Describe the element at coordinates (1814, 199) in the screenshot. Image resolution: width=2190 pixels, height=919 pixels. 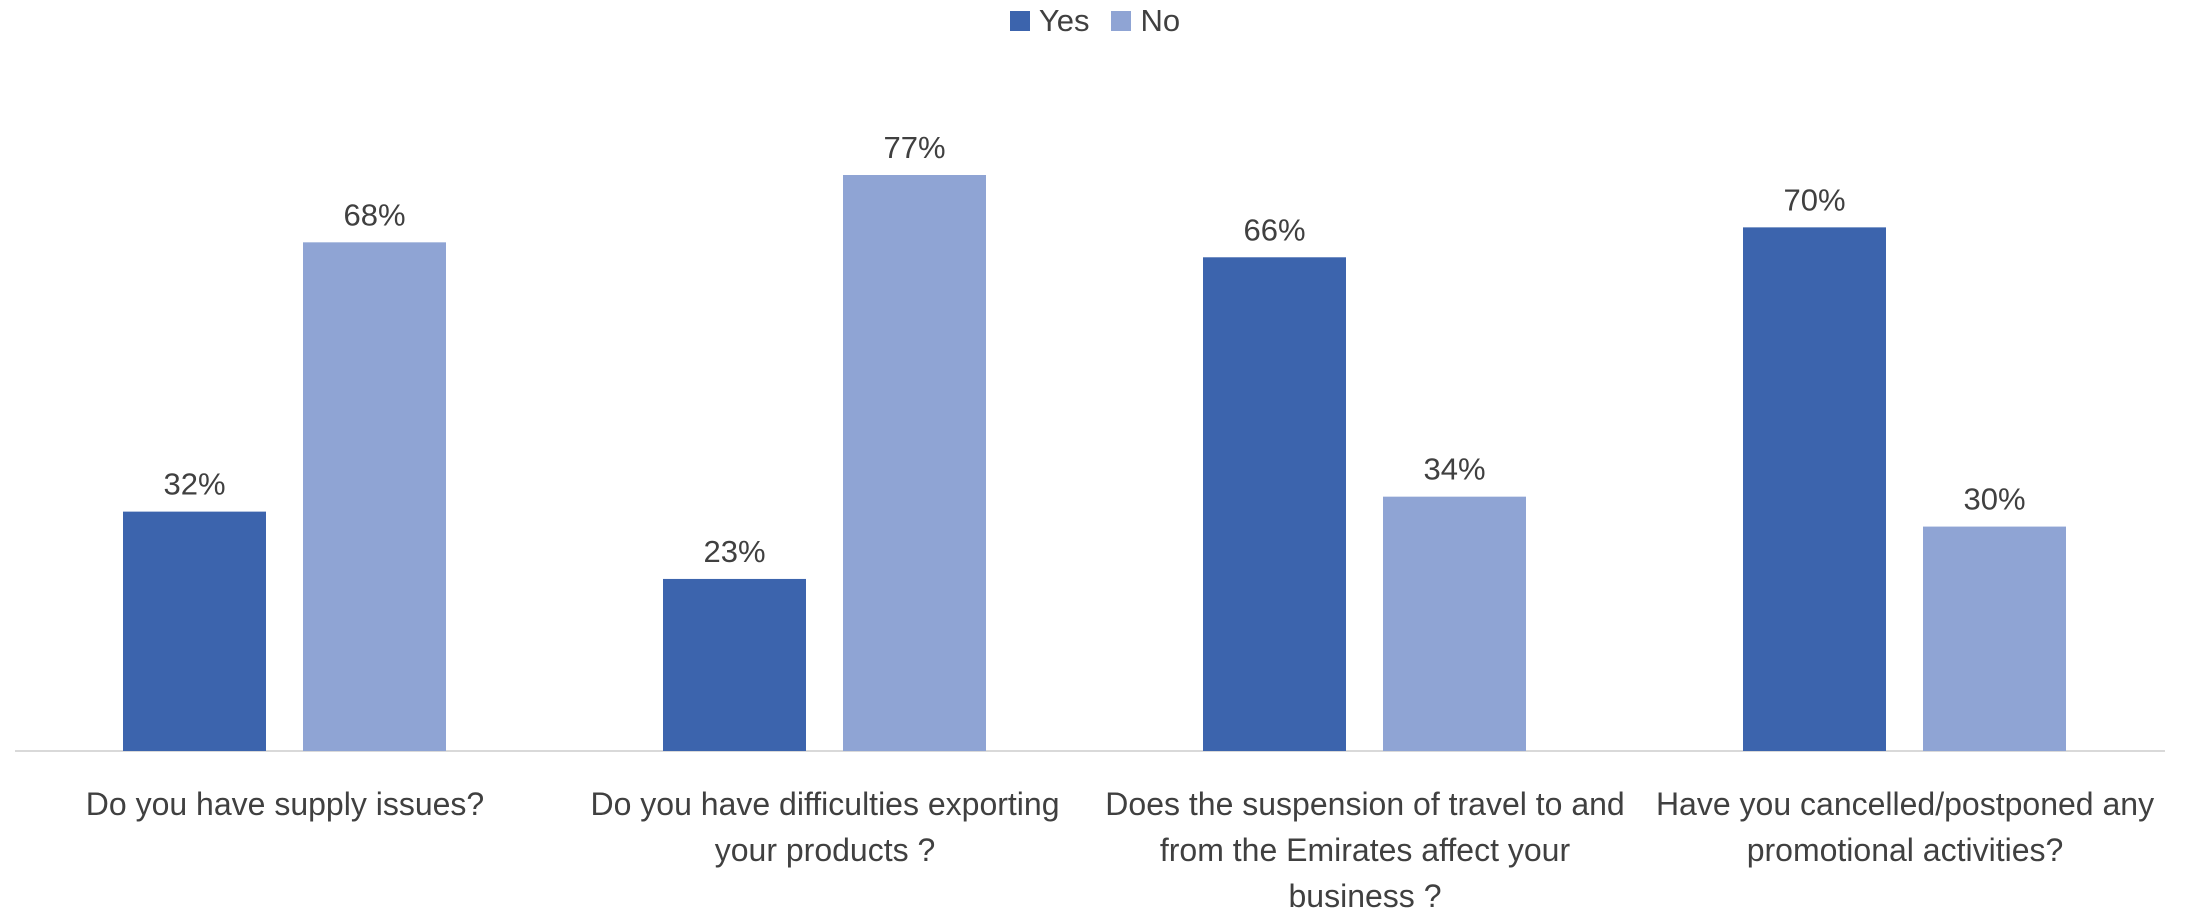
I see `data-label-yes-4: 70%` at that location.